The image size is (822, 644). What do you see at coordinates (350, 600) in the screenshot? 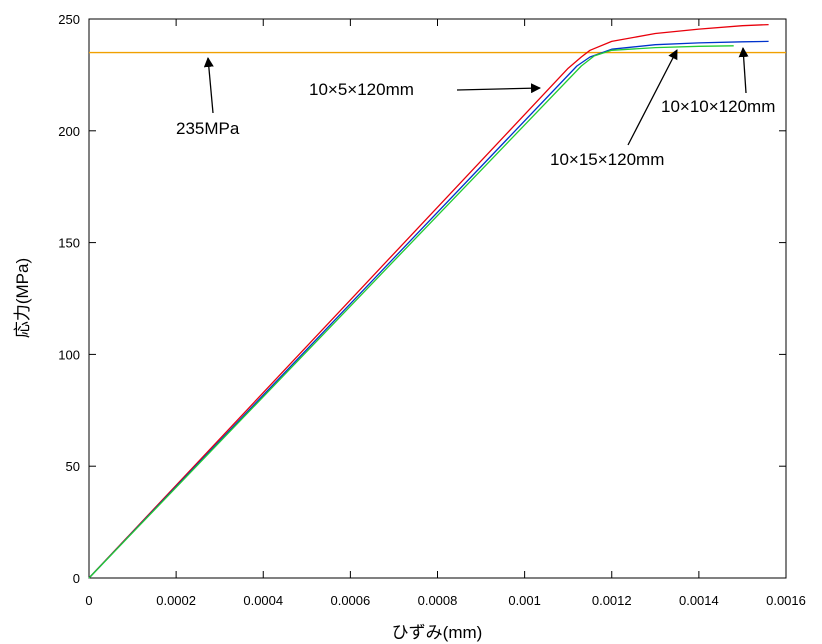
I see `x-tick-label: 0.0006` at bounding box center [350, 600].